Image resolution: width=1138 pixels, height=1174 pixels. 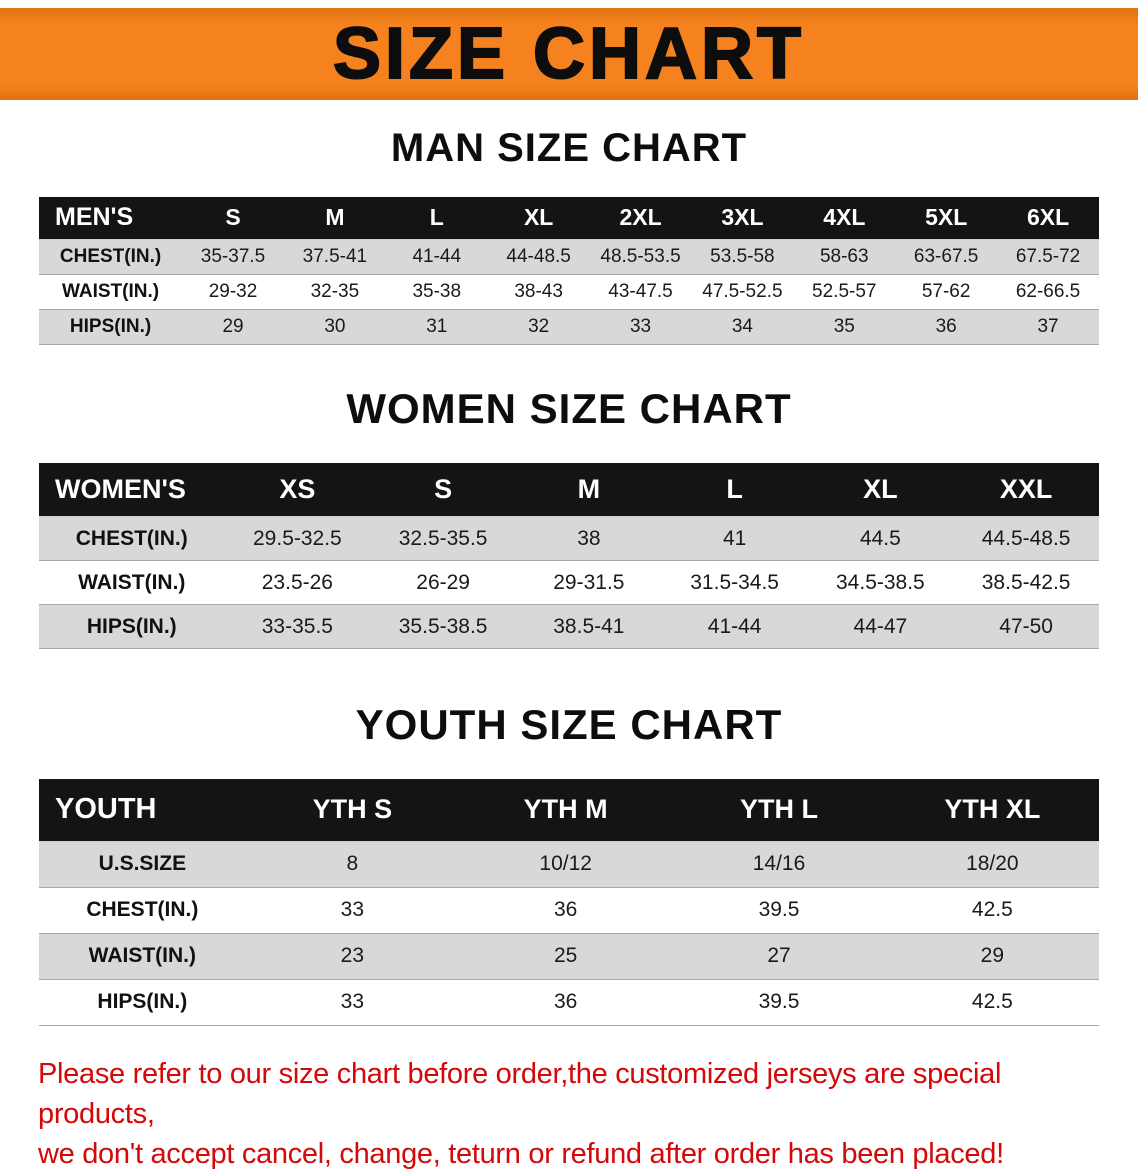 What do you see at coordinates (569, 408) in the screenshot?
I see `women-section-title: WOMEN SIZE CHART` at bounding box center [569, 408].